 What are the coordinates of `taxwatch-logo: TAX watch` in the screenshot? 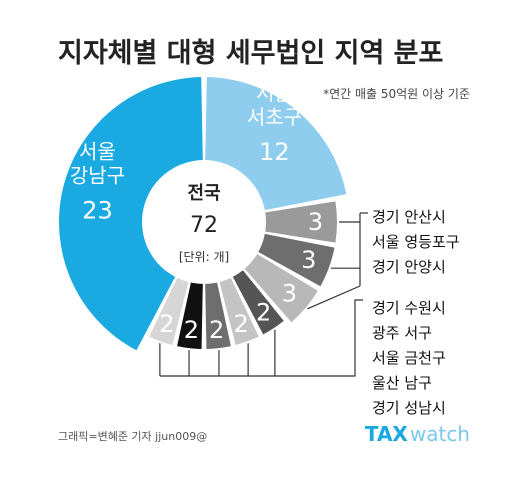 It's located at (417, 434).